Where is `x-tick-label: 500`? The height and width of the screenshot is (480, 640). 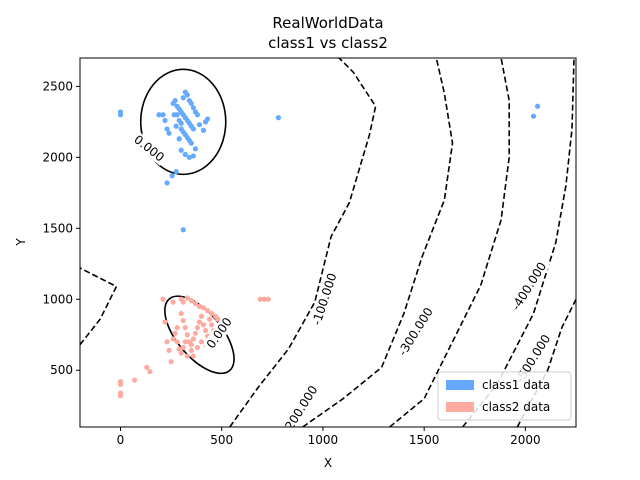 x-tick-label: 500 is located at coordinates (221, 440).